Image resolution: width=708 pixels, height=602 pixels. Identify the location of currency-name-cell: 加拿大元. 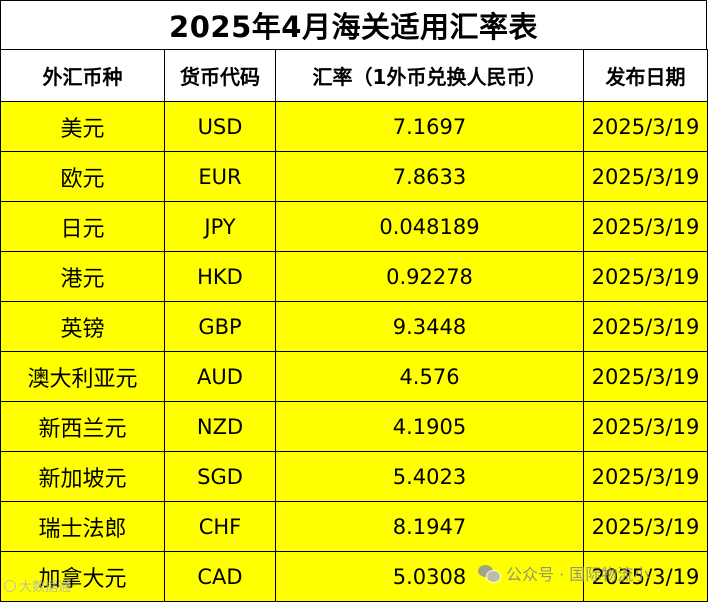
(82, 576).